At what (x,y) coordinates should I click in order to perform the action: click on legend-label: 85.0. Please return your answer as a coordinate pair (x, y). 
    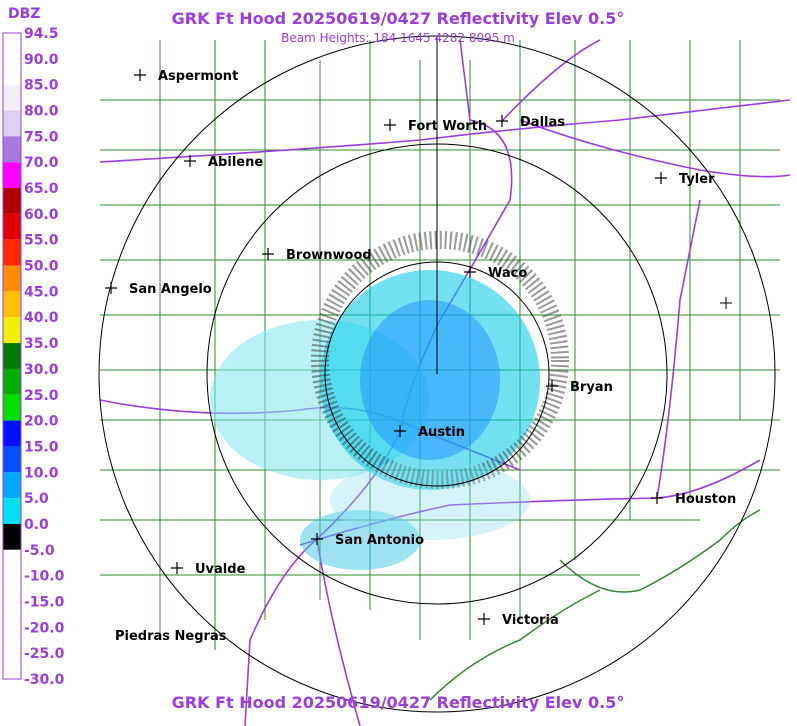
    Looking at the image, I should click on (41, 86).